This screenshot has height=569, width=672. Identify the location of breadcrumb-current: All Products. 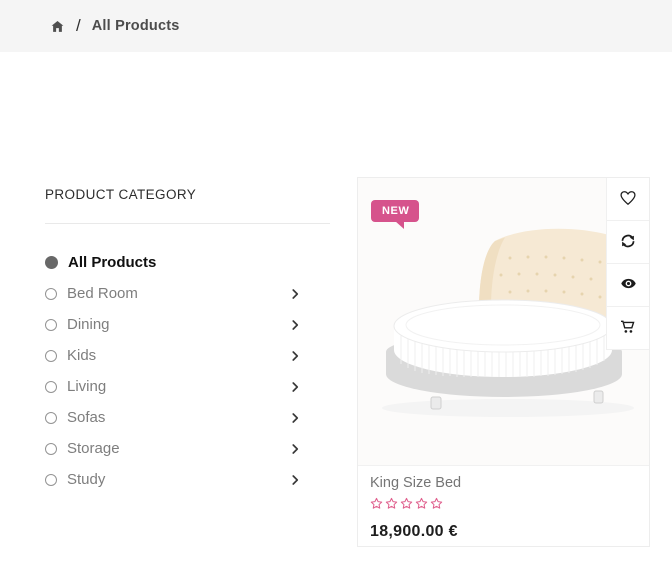
(135, 26).